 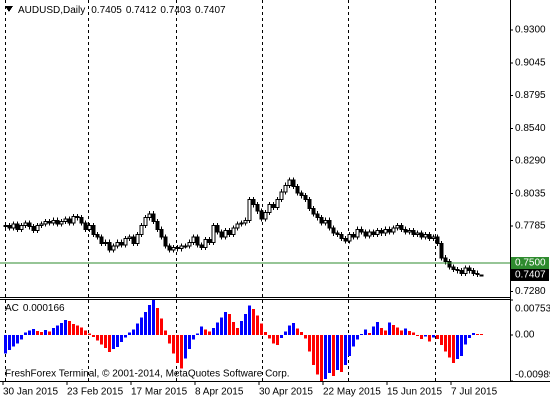 I want to click on last-price-box, so click(x=530, y=275).